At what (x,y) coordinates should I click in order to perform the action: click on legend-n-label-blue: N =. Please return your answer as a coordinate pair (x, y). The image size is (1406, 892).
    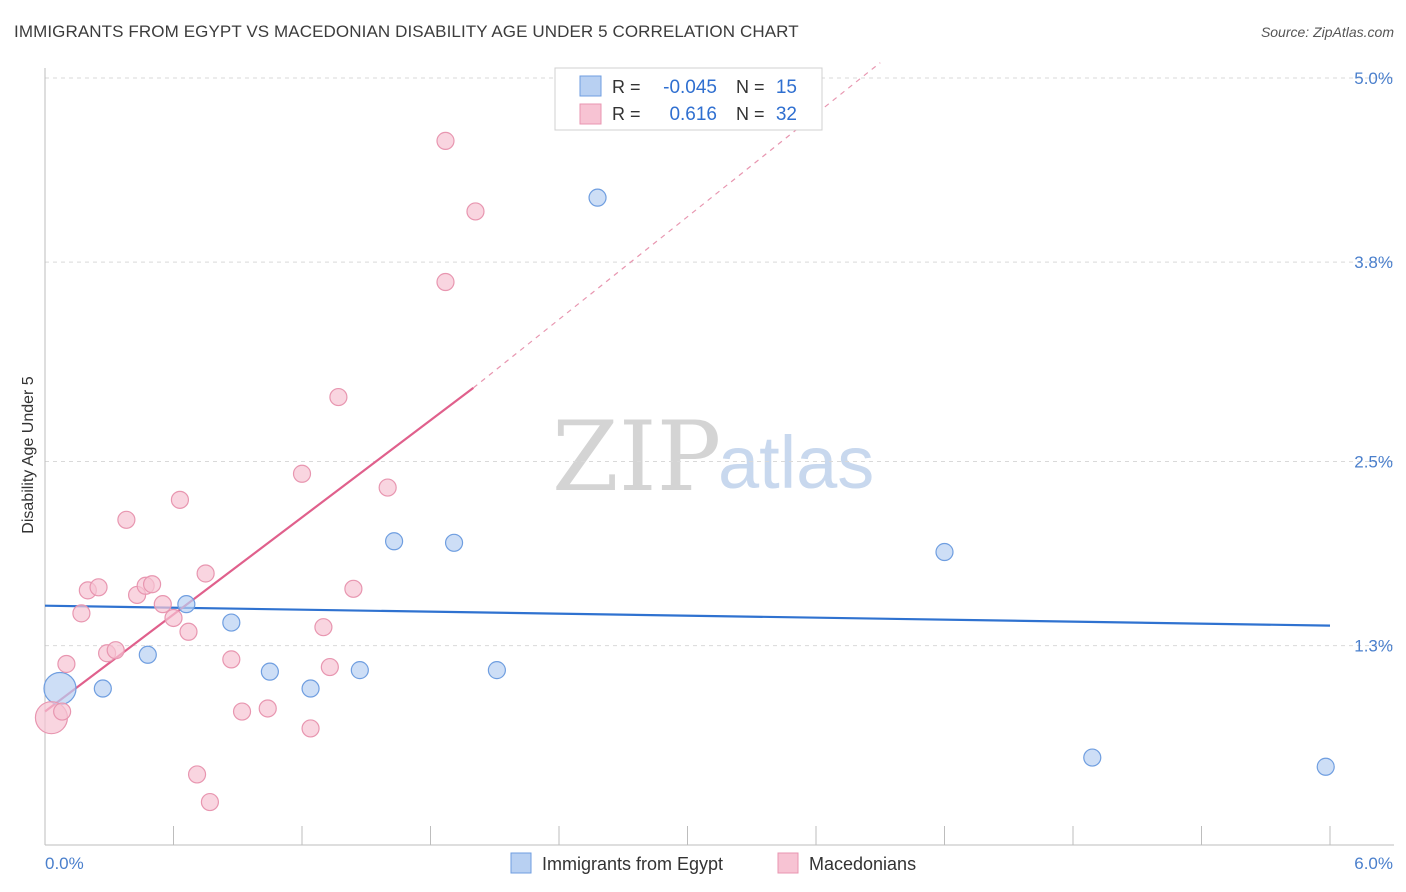
    Looking at the image, I should click on (750, 87).